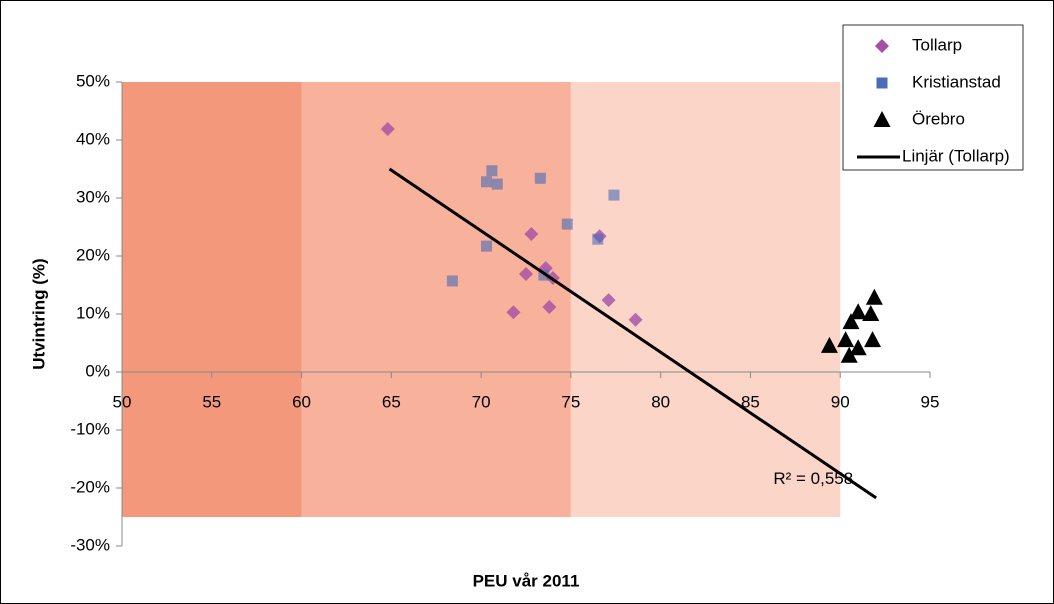 The image size is (1054, 604). What do you see at coordinates (93, 254) in the screenshot?
I see `y-tick-label: 20%` at bounding box center [93, 254].